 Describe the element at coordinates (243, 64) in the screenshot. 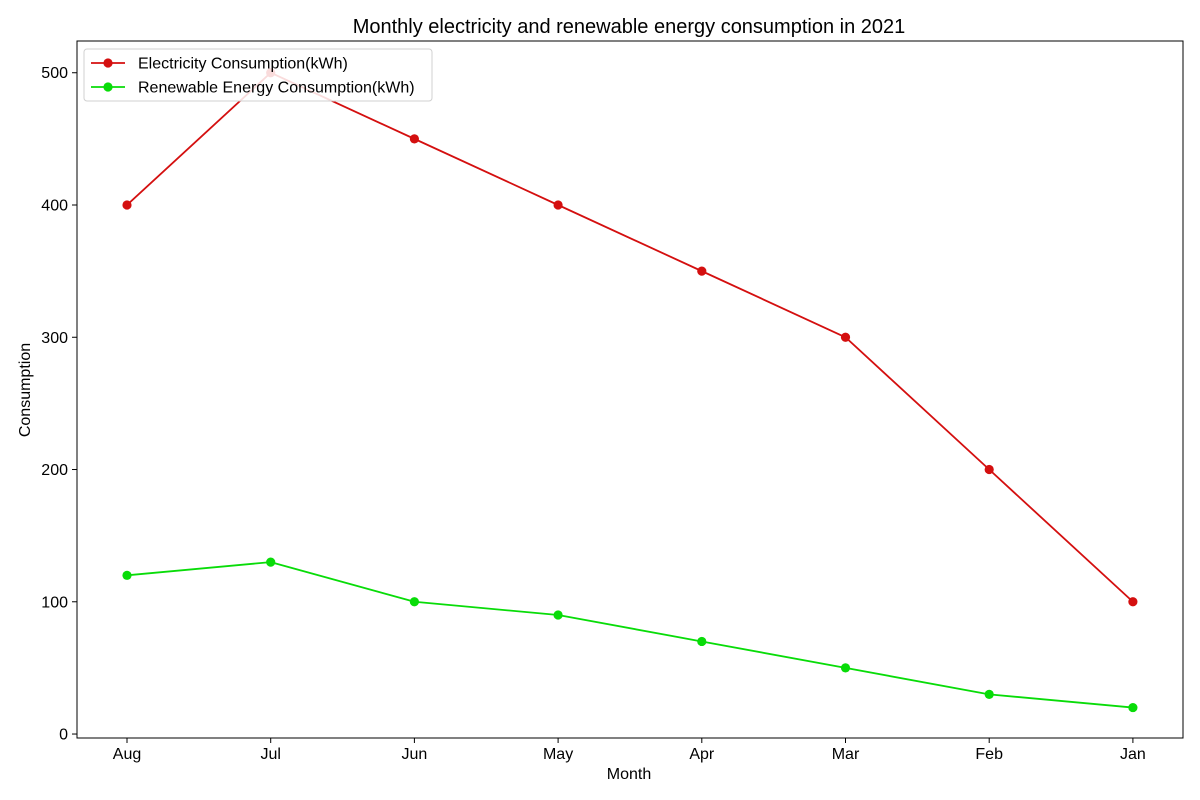

I see `legend-label: Electricity Consumption(kWh)` at that location.